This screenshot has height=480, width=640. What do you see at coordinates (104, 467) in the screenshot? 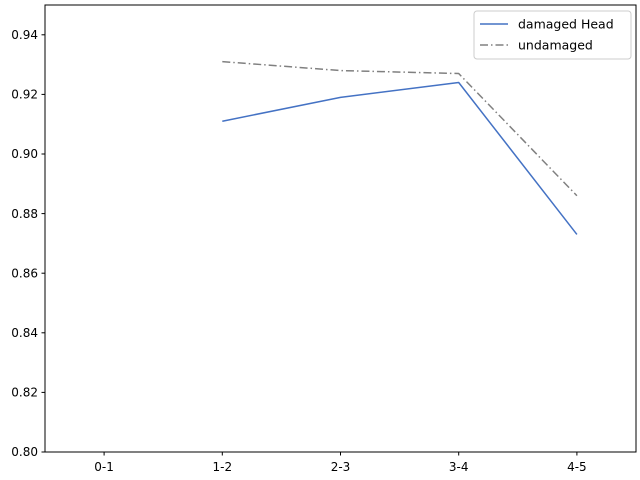
I see `x-tick-label: 0-1` at bounding box center [104, 467].